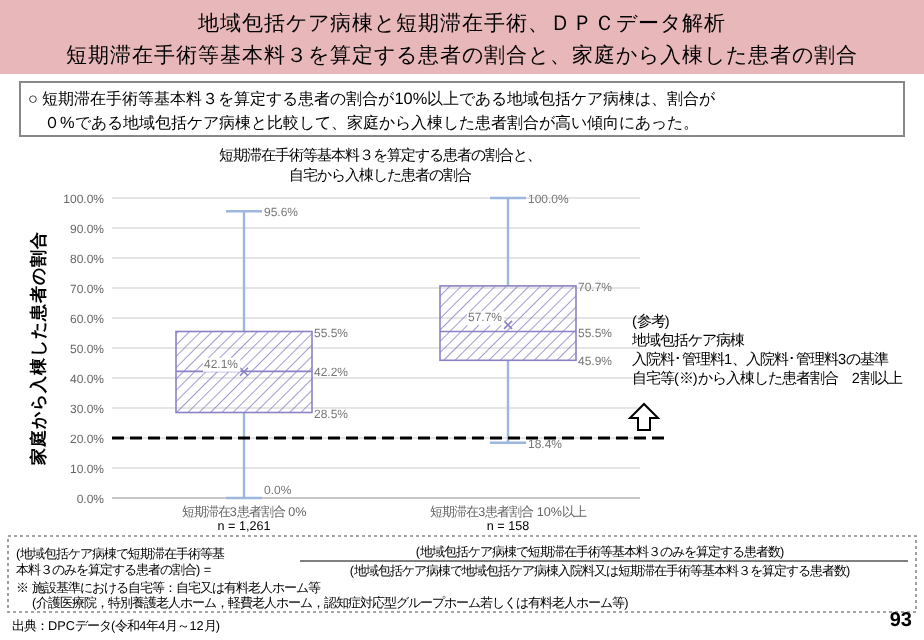 Image resolution: width=924 pixels, height=640 pixels. What do you see at coordinates (461, 23) in the screenshot?
I see `chart-title: 地域包括ケア病棟と短期滞在手術、ＤＰＣデータ解析` at bounding box center [461, 23].